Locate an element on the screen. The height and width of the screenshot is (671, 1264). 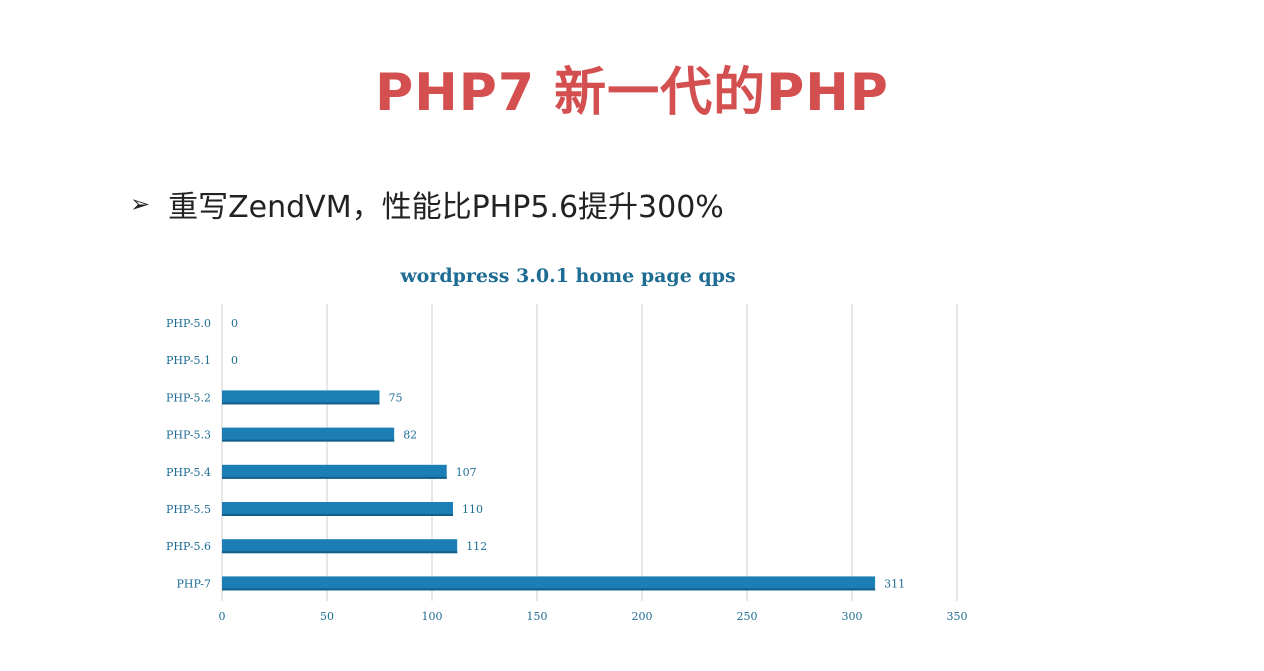
x-tick-label: 100 is located at coordinates (432, 616).